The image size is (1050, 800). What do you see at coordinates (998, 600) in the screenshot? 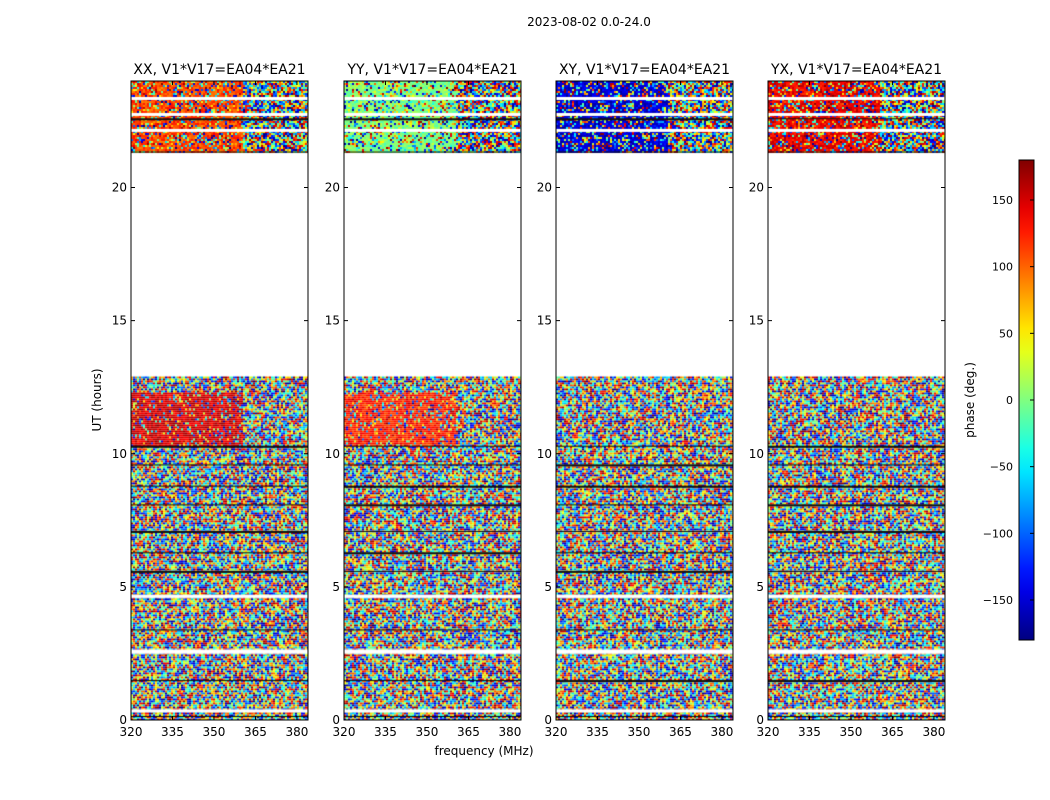
I see `colorbar-tick-label: −150` at bounding box center [998, 600].